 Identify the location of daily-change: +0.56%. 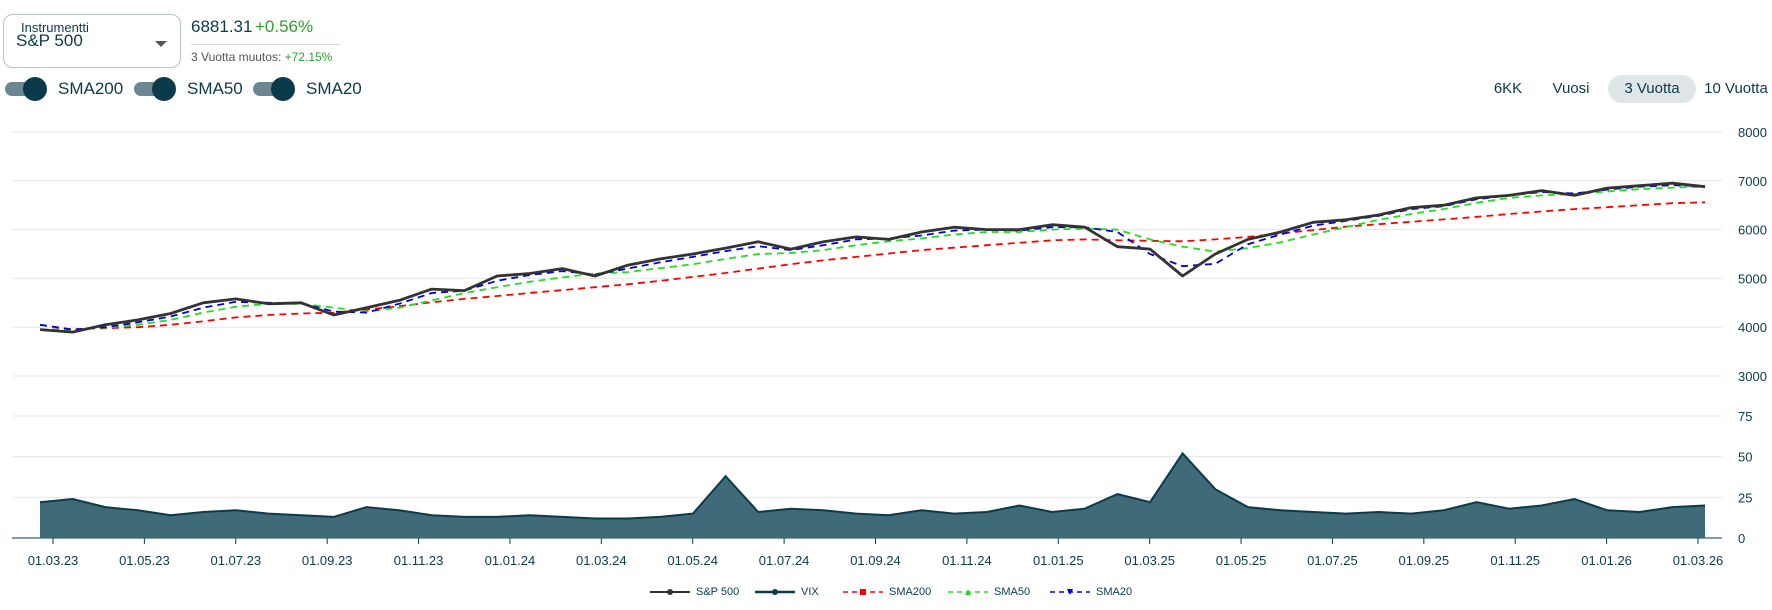
(284, 26).